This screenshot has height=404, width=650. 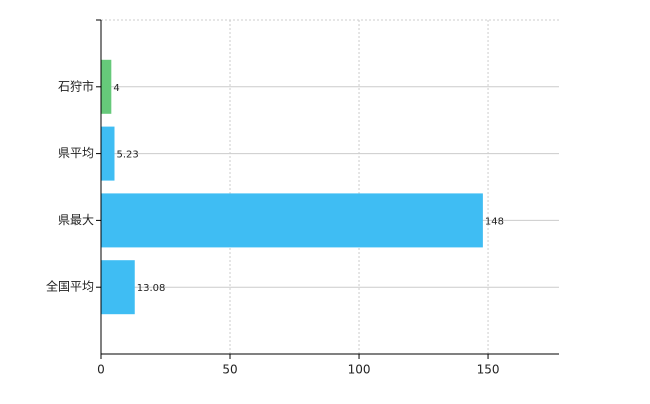 What do you see at coordinates (494, 221) in the screenshot?
I see `data-label: 148` at bounding box center [494, 221].